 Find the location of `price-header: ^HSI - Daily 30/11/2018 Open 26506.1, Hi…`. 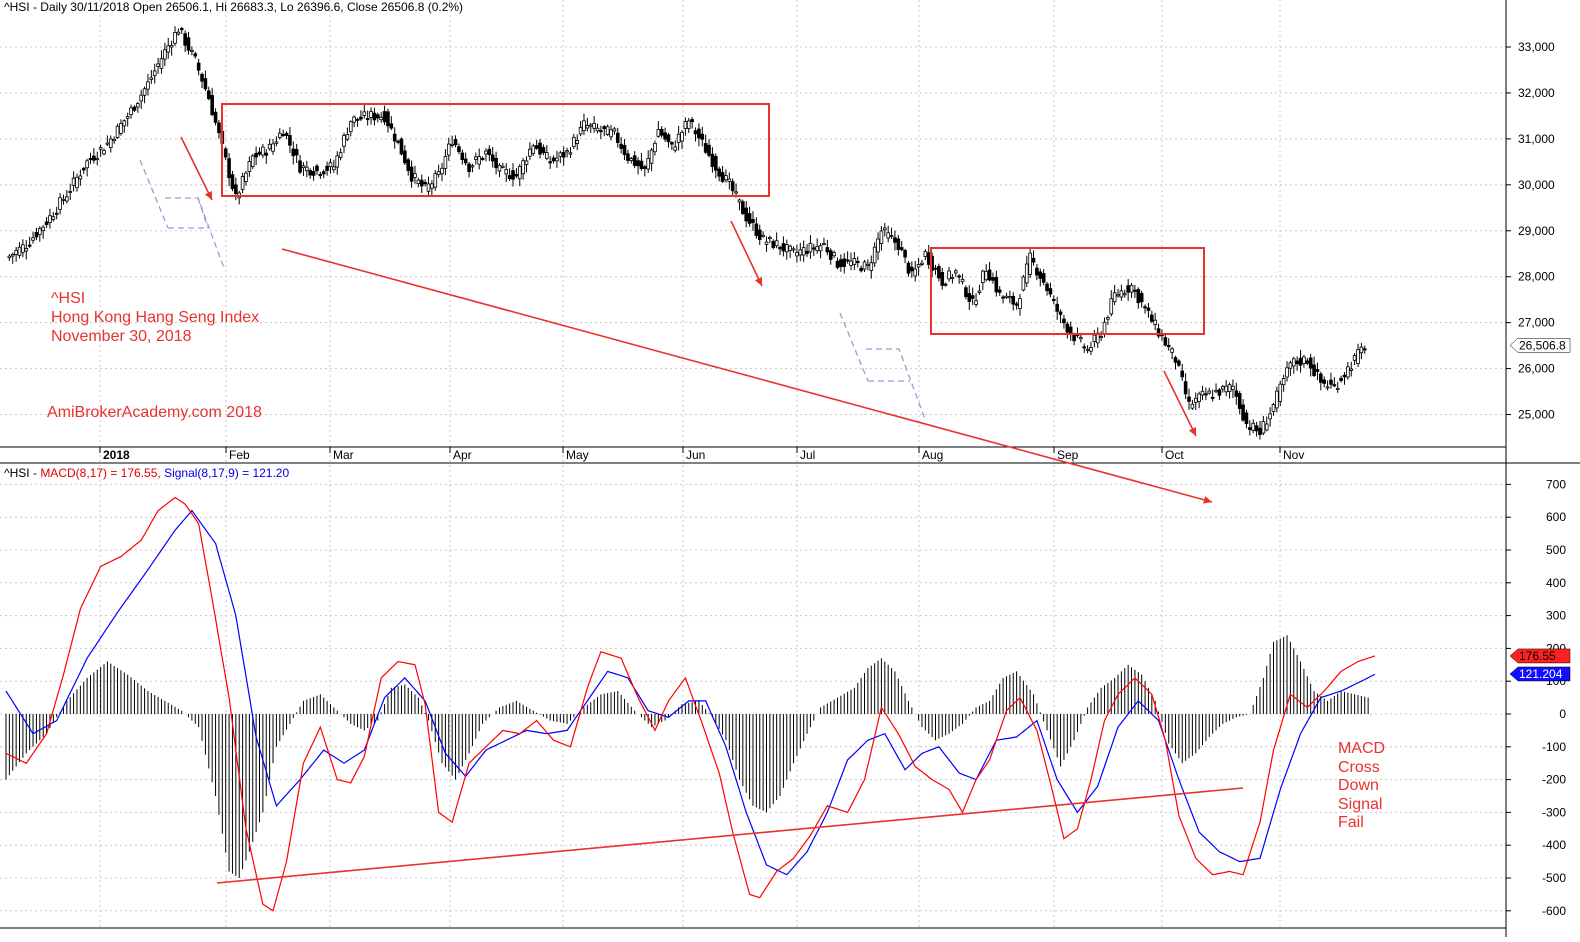

price-header: ^HSI - Daily 30/11/2018 Open 26506.1, Hi… is located at coordinates (234, 7).